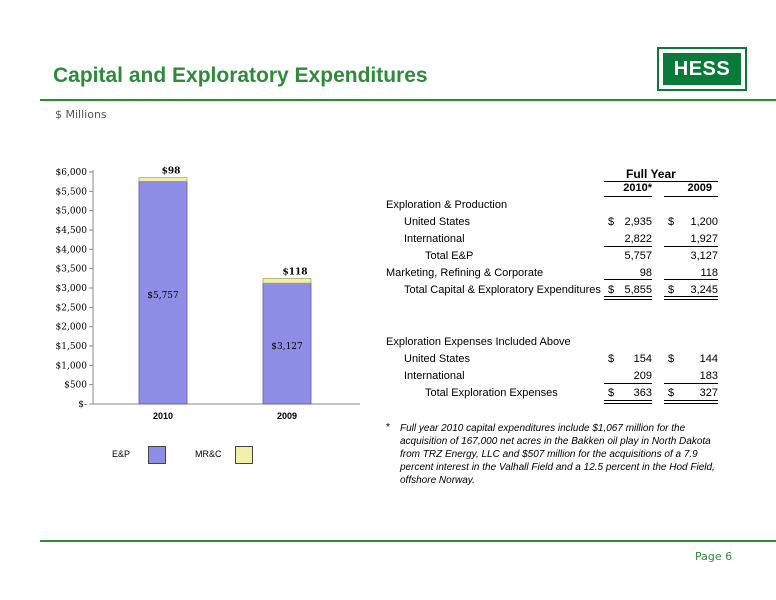 The width and height of the screenshot is (776, 600). What do you see at coordinates (704, 290) in the screenshot?
I see `row-value-2009: 3,245` at bounding box center [704, 290].